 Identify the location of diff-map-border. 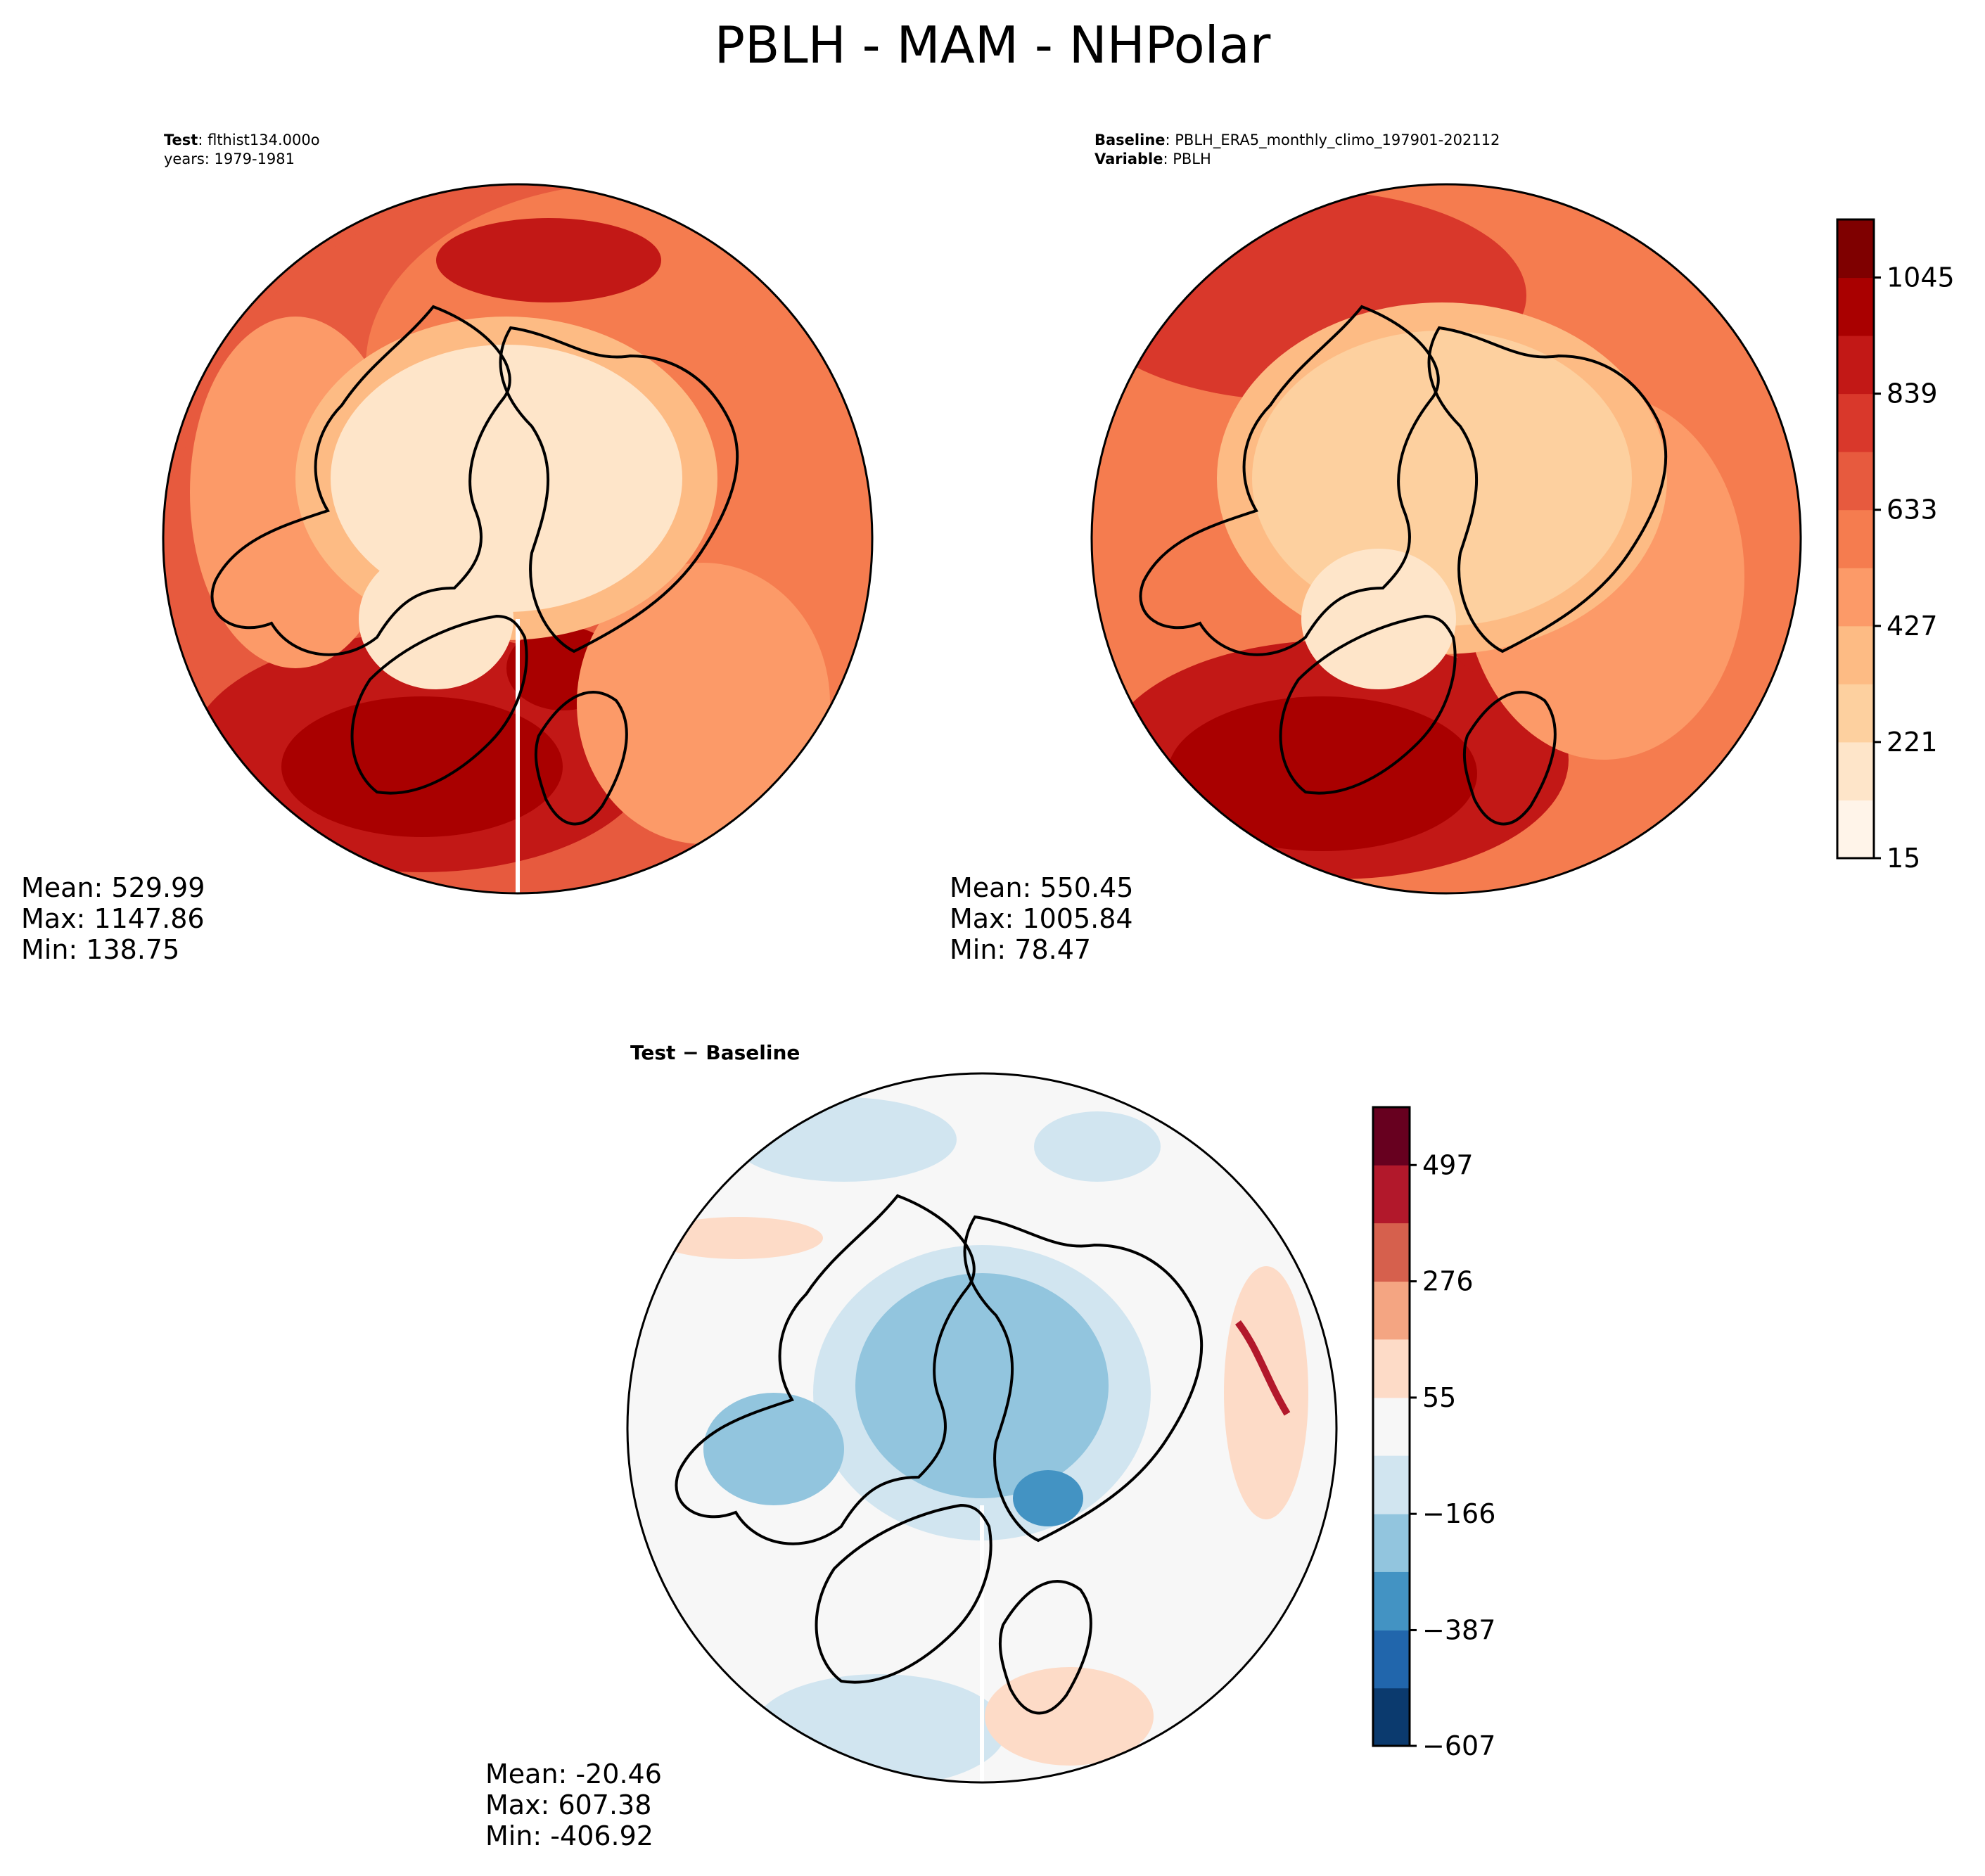
(982, 1428).